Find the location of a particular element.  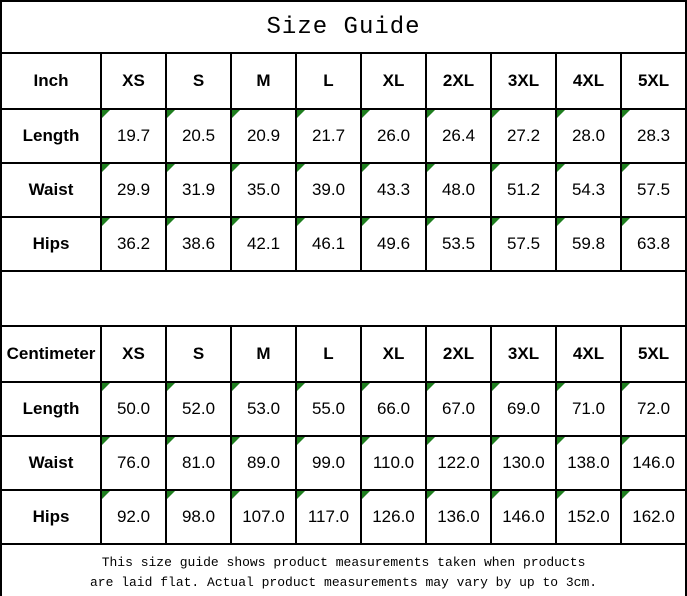

measurement-value-cell: 20.5 is located at coordinates (198, 136).